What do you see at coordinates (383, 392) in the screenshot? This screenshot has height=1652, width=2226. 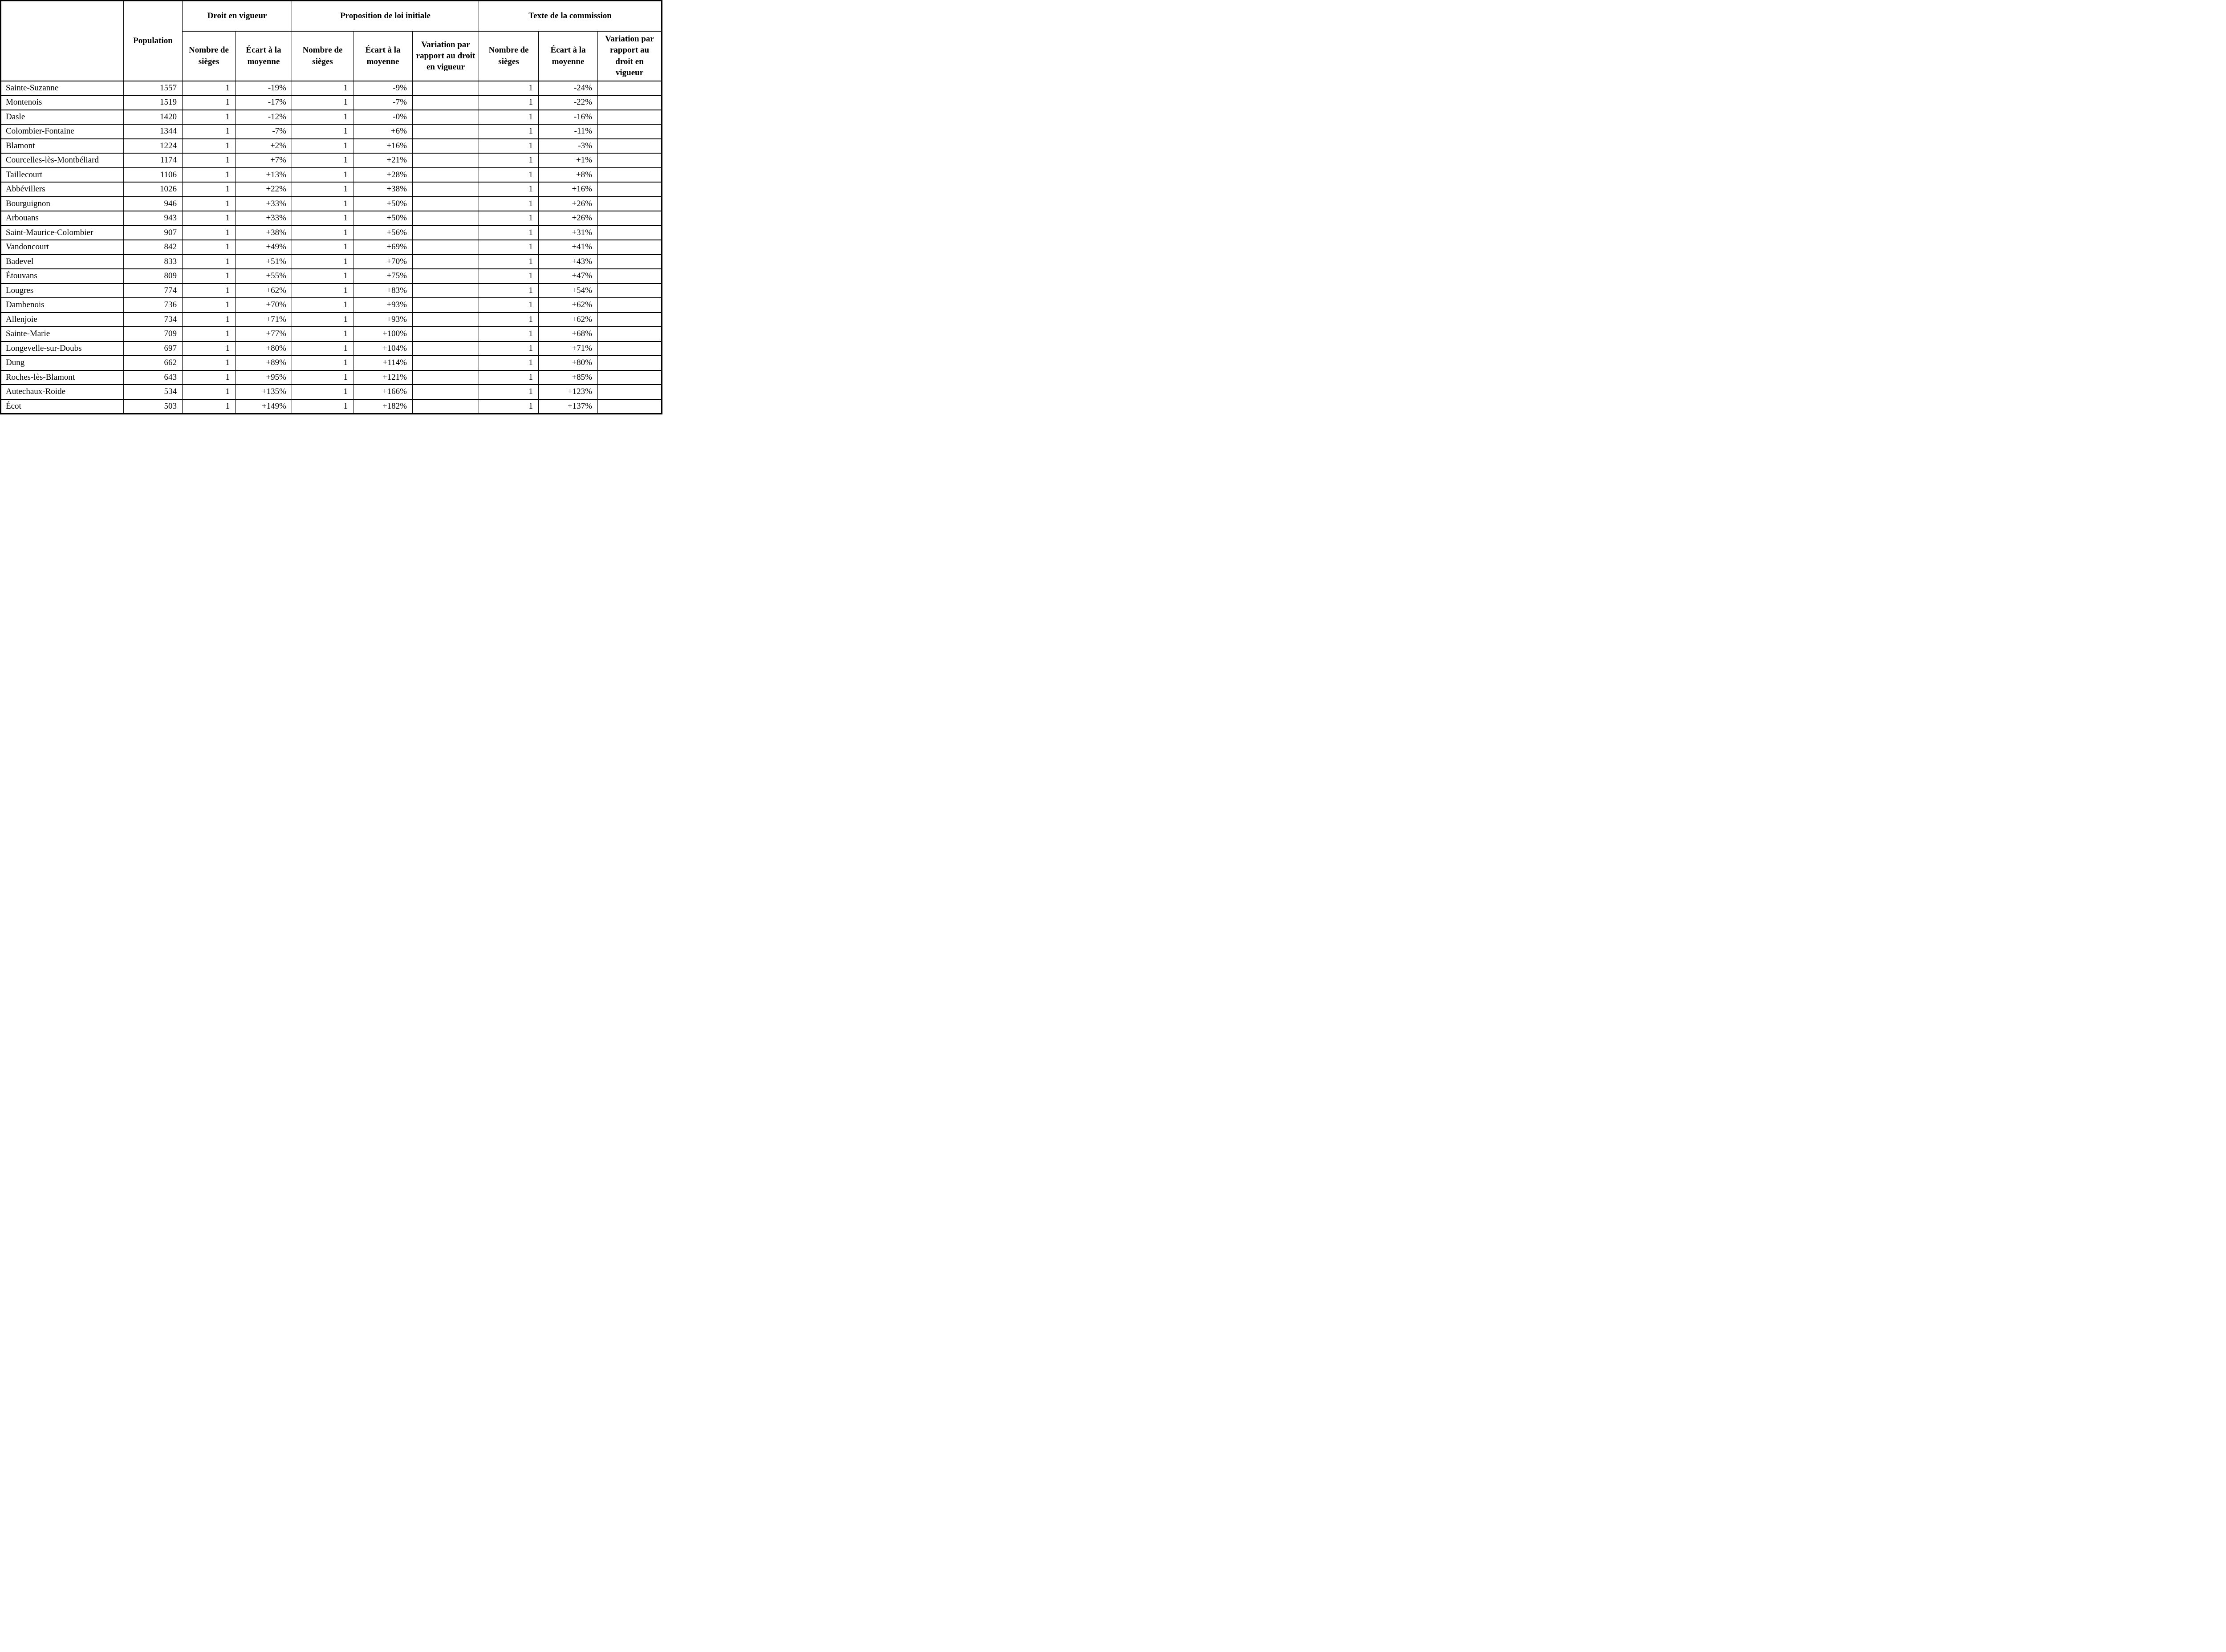 I see `proposition-ecart-moyenne-cell: +166%` at bounding box center [383, 392].